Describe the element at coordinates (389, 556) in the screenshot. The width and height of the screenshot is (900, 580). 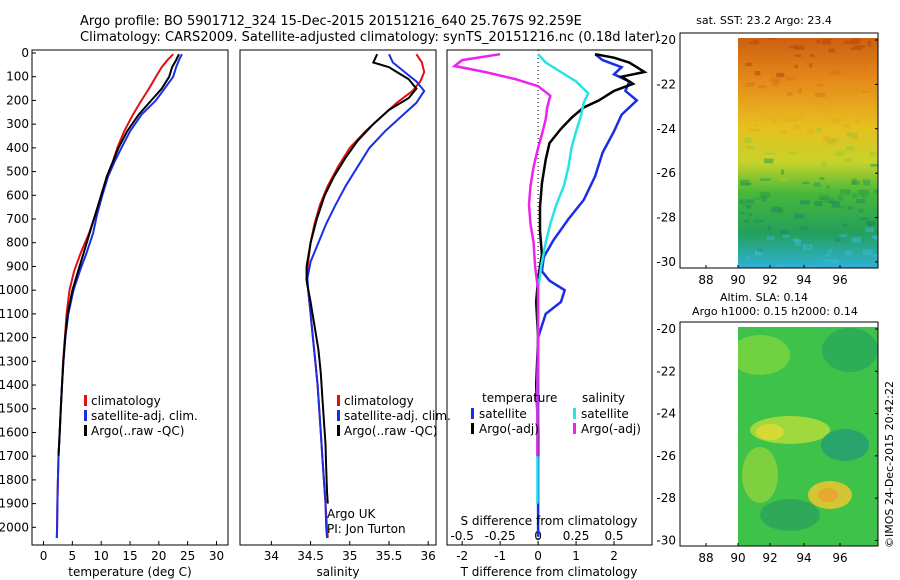
I see `salinity-tick-label: 35.5` at that location.